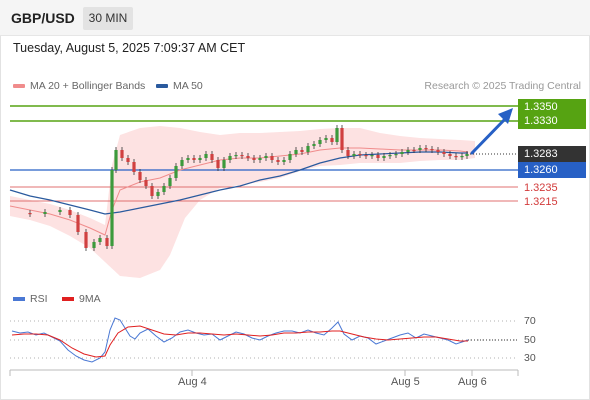 The width and height of the screenshot is (590, 400). What do you see at coordinates (19, 86) in the screenshot?
I see `bollinger-swatch` at bounding box center [19, 86].